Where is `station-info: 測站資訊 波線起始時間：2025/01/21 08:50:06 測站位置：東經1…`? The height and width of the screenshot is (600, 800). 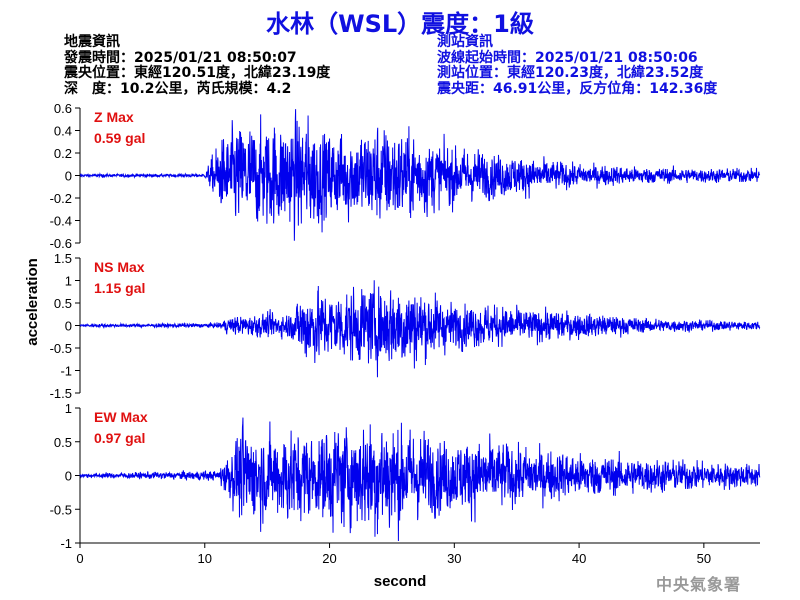
station-info: 測站資訊 波線起始時間：2025/01/21 08:50:06 測站位置：東經1… is located at coordinates (577, 65).